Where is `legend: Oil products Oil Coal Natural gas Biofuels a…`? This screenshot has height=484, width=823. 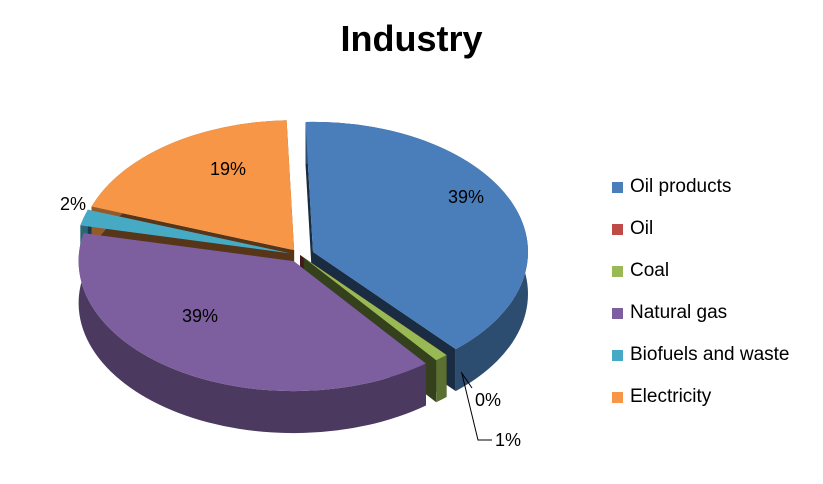 legend: Oil products Oil Coal Natural gas Biofuels a… is located at coordinates (701, 292).